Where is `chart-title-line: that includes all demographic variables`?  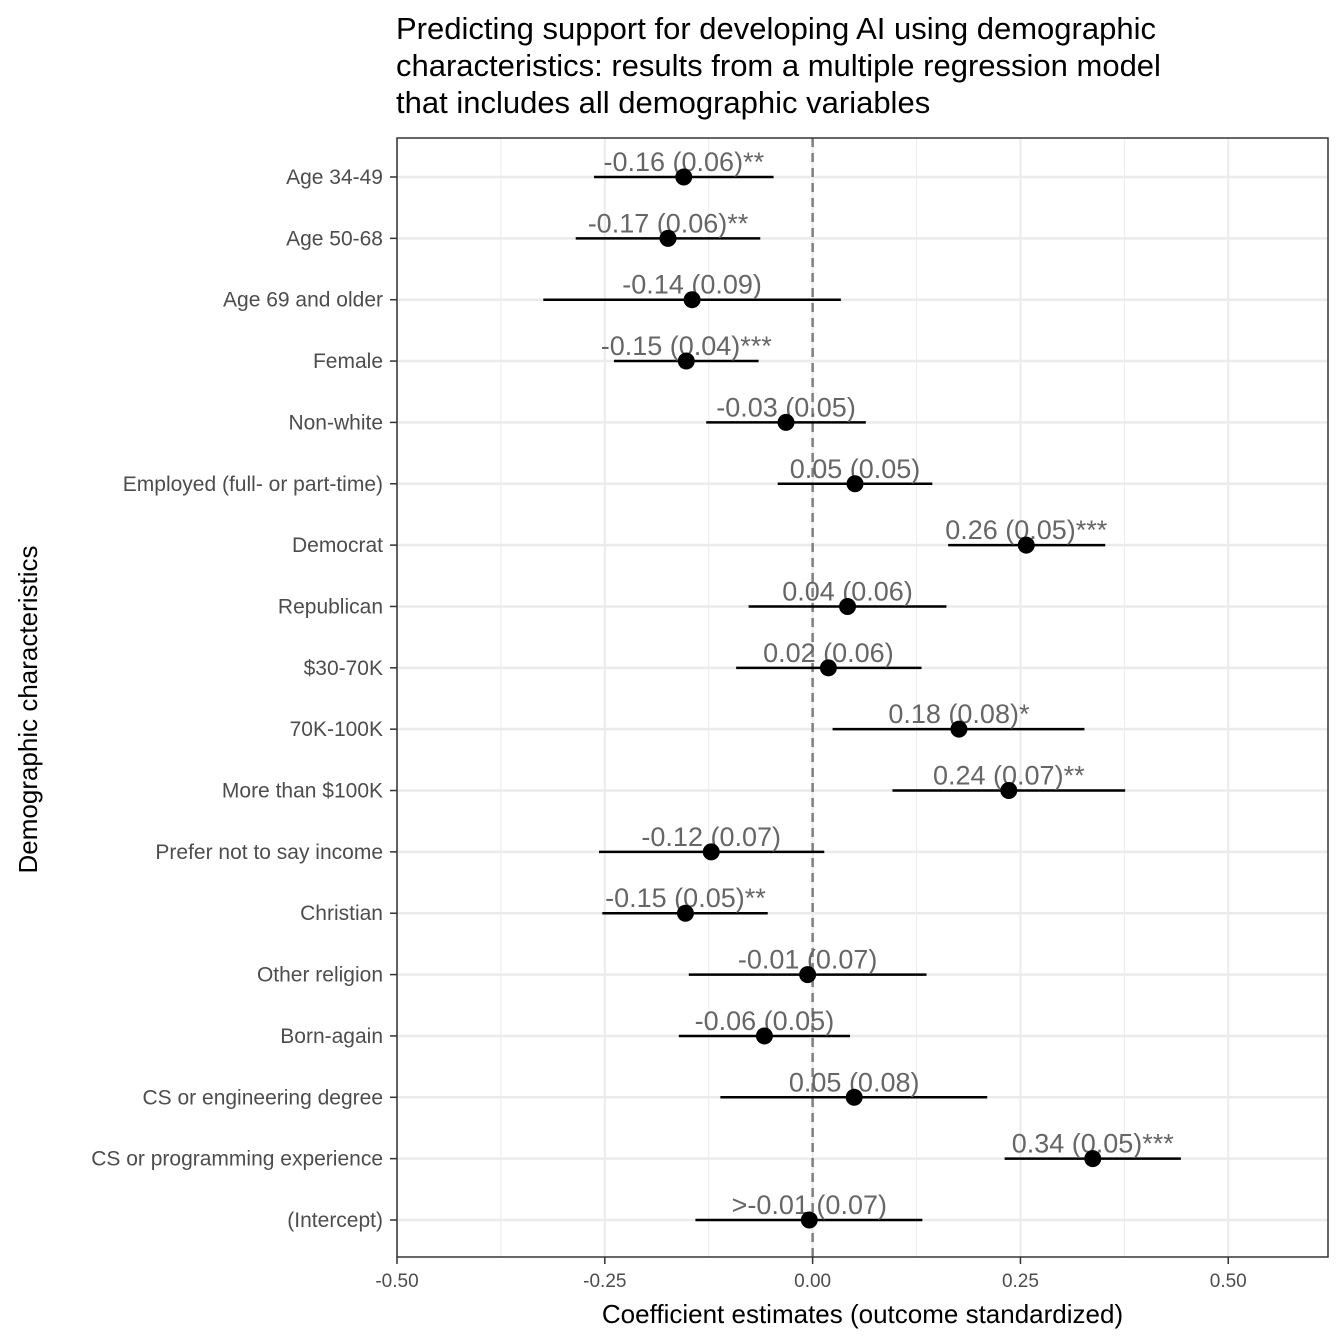
chart-title-line: that includes all demographic variables is located at coordinates (663, 102).